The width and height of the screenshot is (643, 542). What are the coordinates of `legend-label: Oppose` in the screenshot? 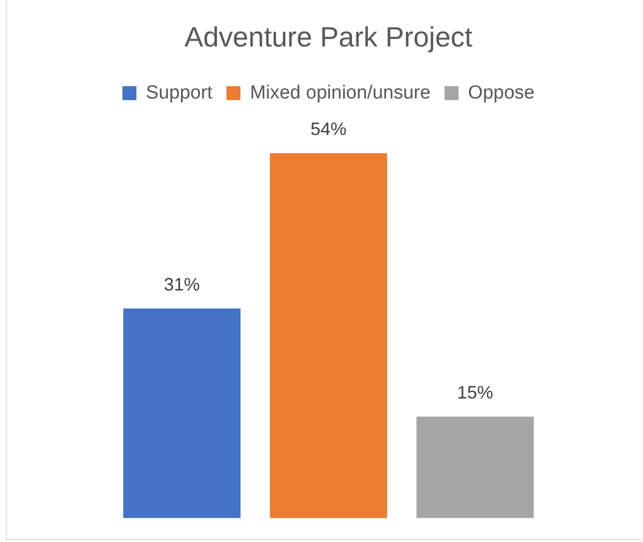 It's located at (501, 93).